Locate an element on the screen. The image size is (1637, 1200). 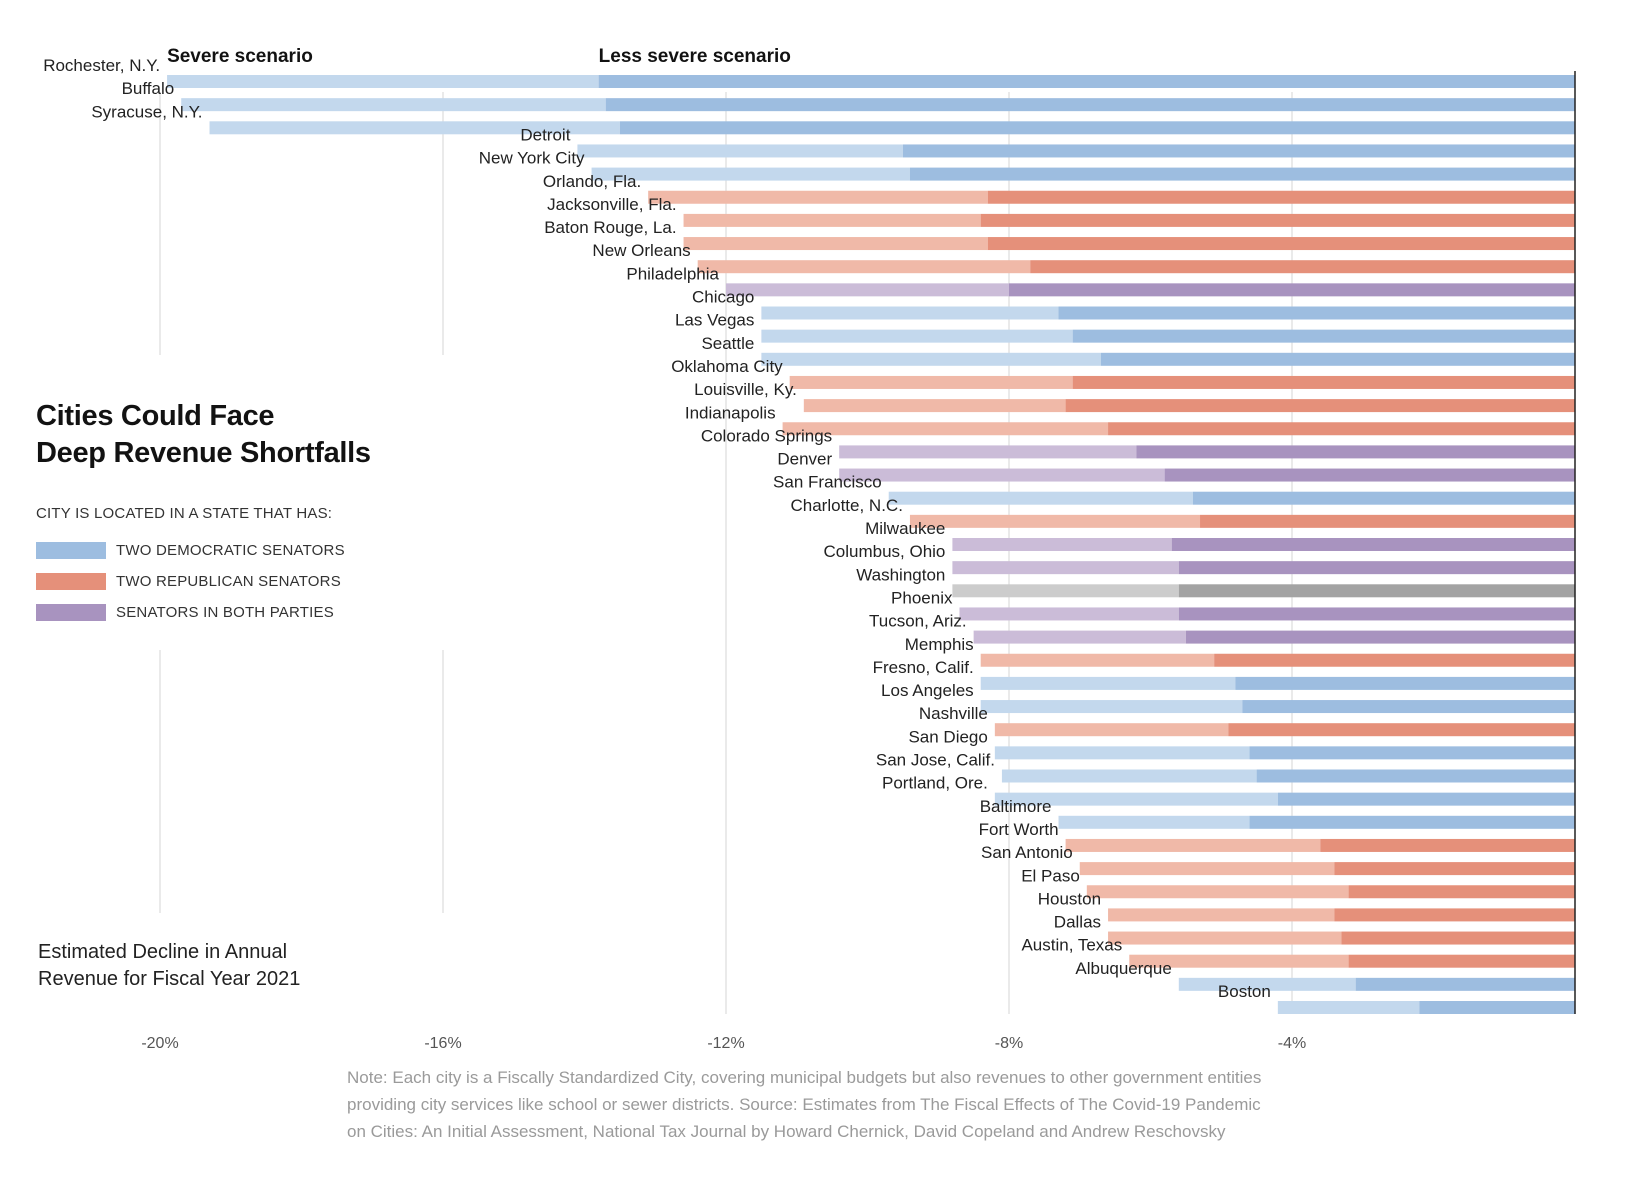
x-axis-ticks: -20% -16% -12% -8% -4% is located at coordinates (723, 1043).